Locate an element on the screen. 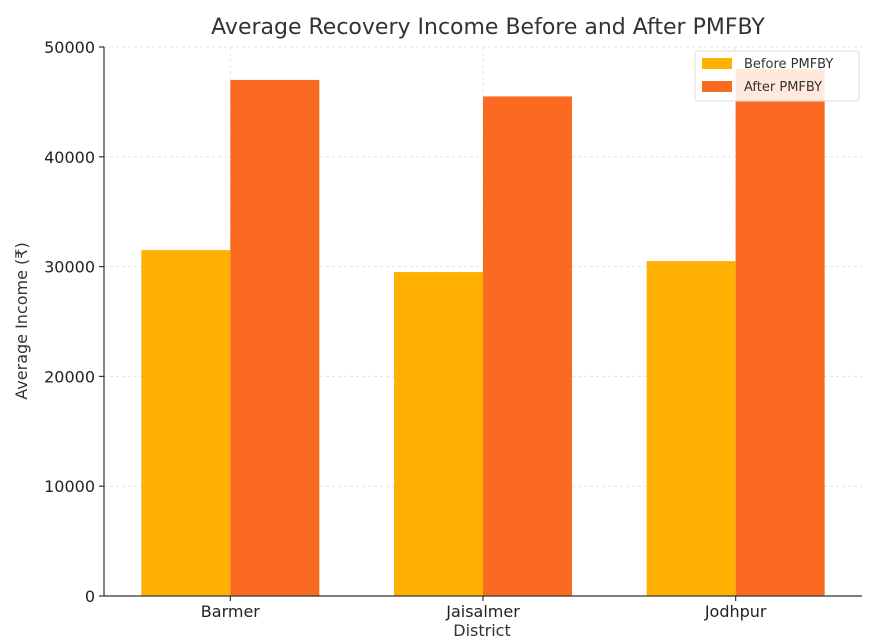  x-tick-label-barmer: Barmer is located at coordinates (231, 611).